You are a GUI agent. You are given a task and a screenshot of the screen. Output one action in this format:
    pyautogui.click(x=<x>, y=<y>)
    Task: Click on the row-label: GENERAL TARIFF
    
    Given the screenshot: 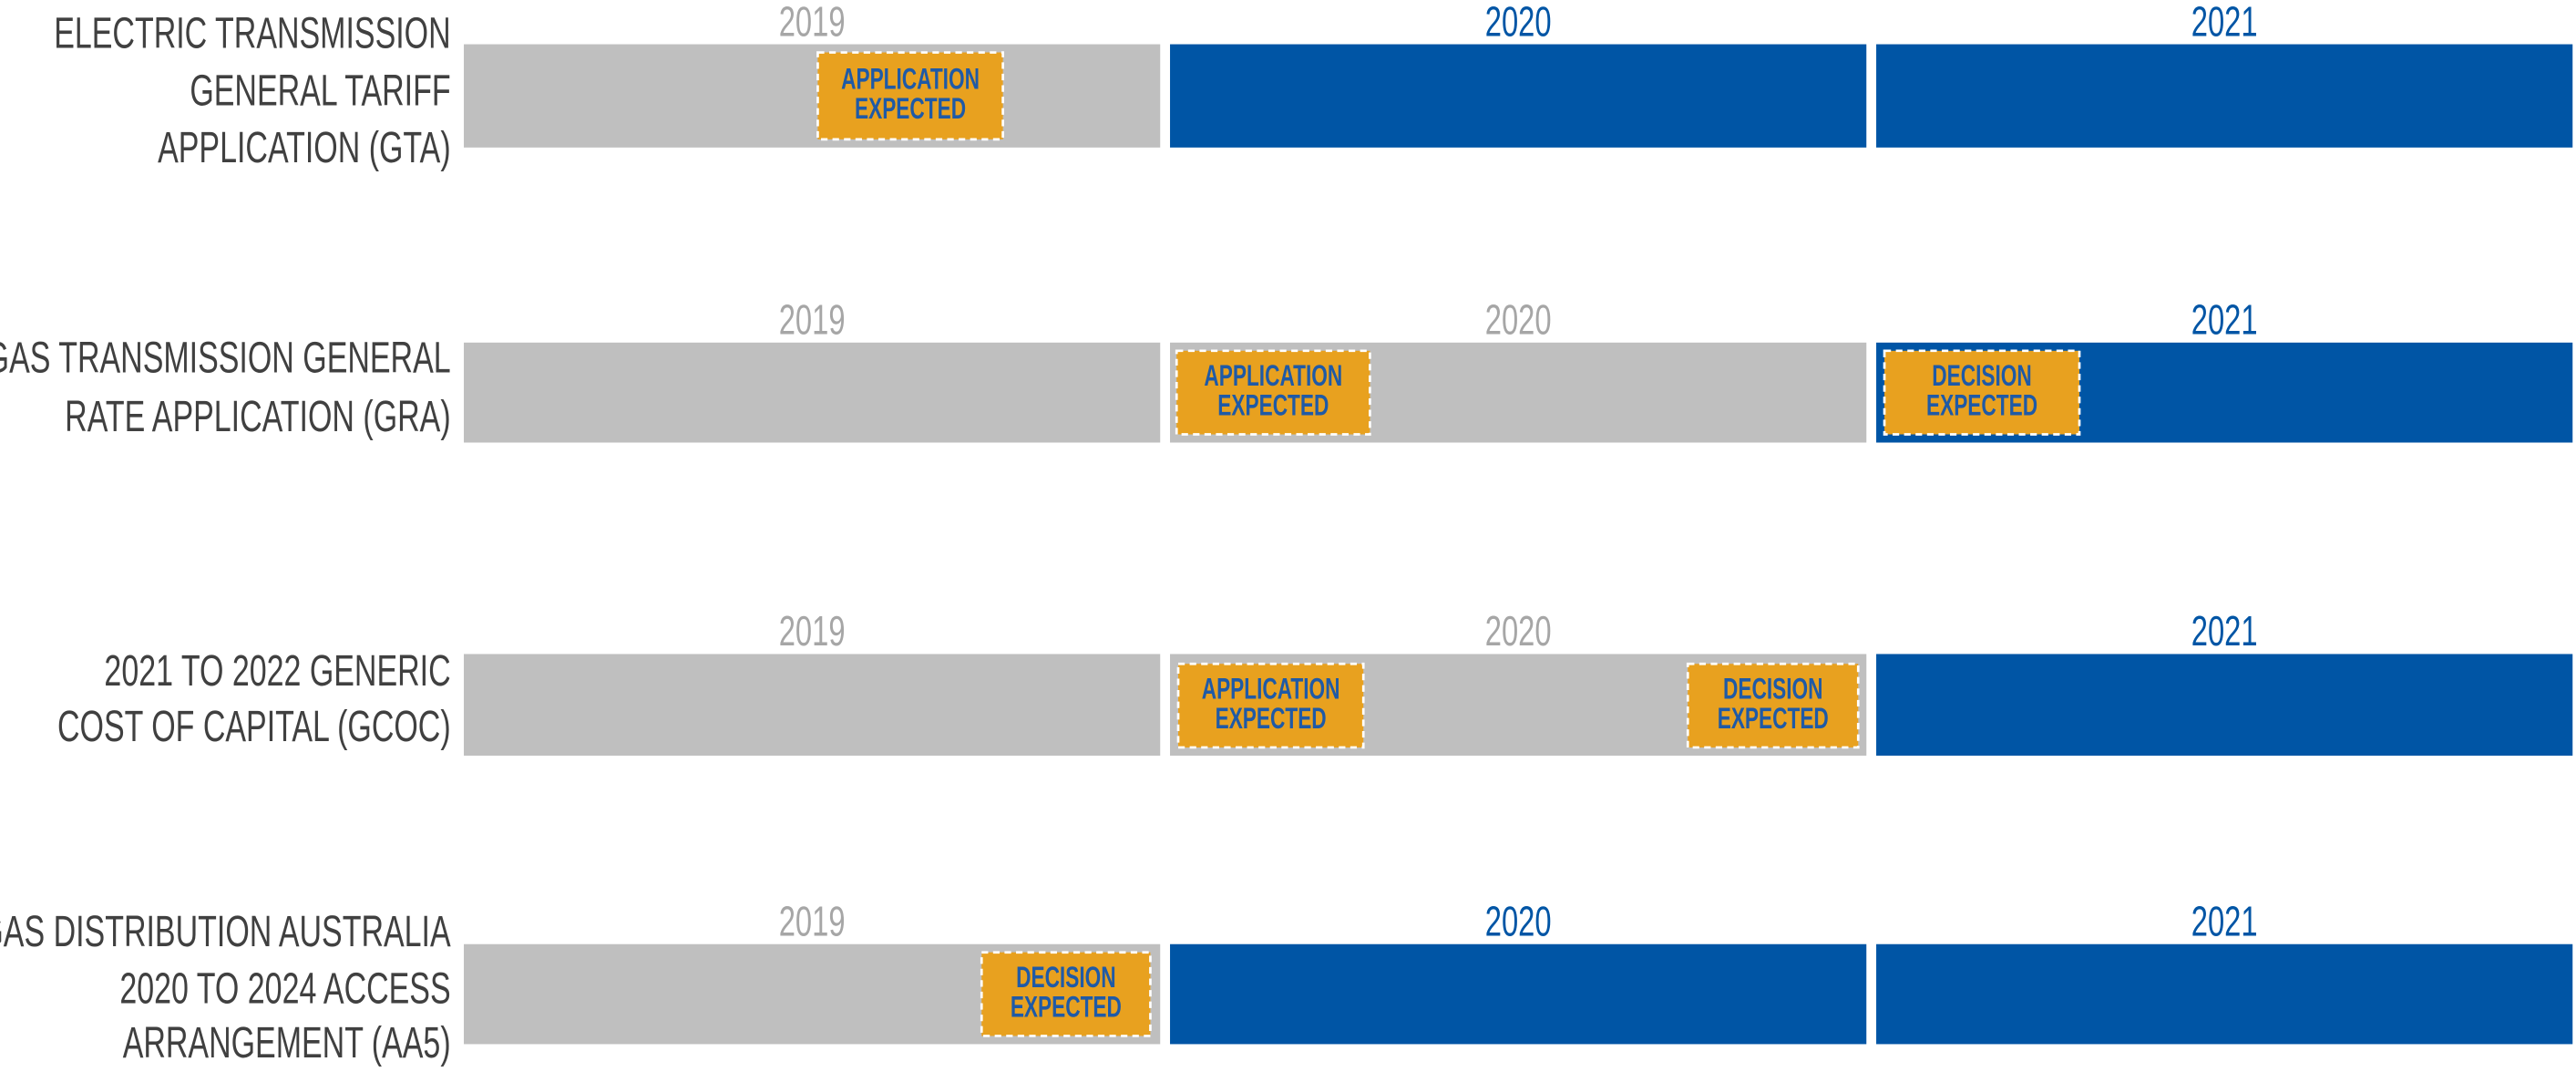 What is the action you would take?
    pyautogui.click(x=320, y=89)
    